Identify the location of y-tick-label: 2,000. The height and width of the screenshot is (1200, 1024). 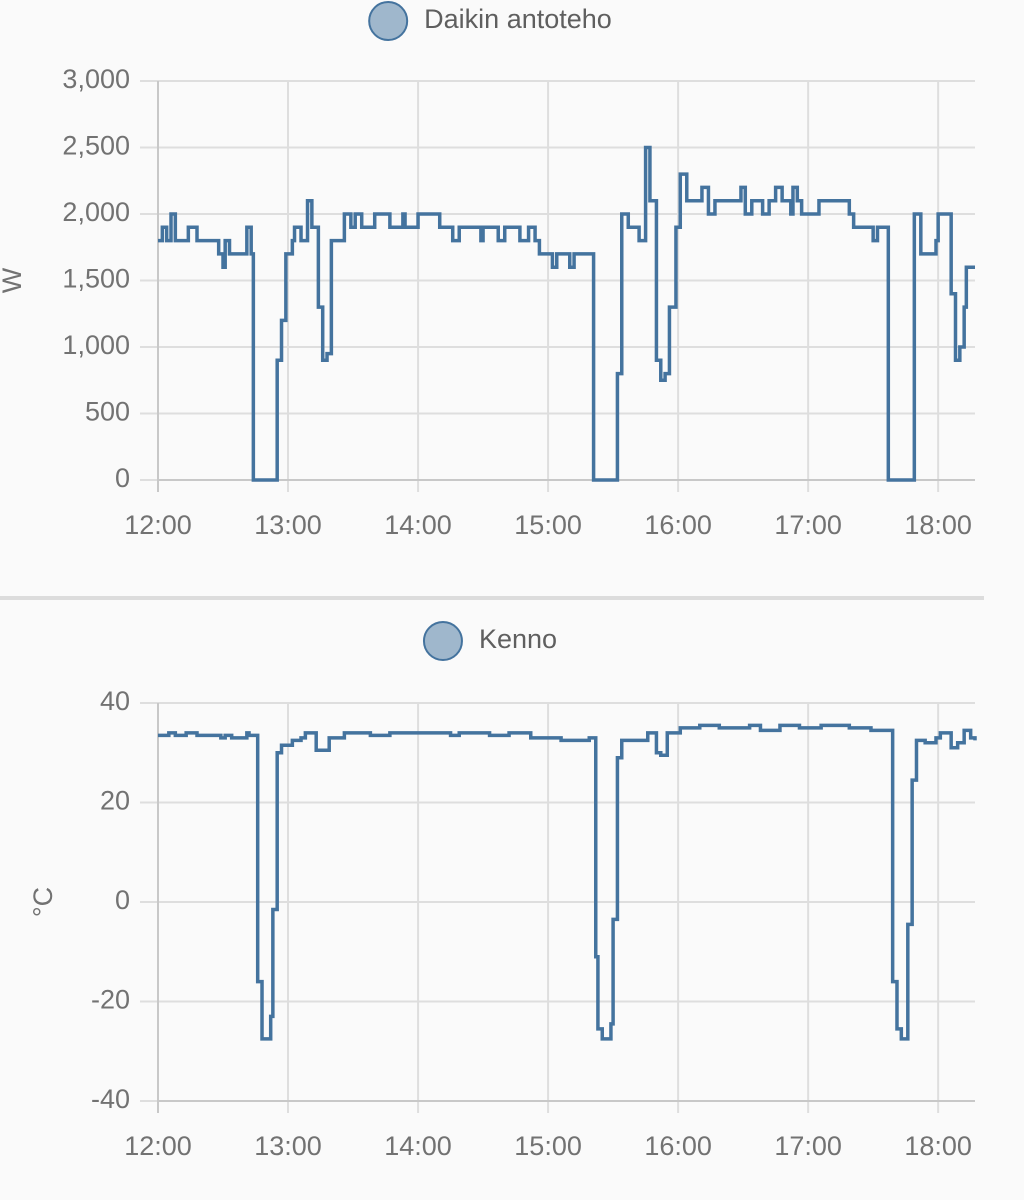
(96, 212).